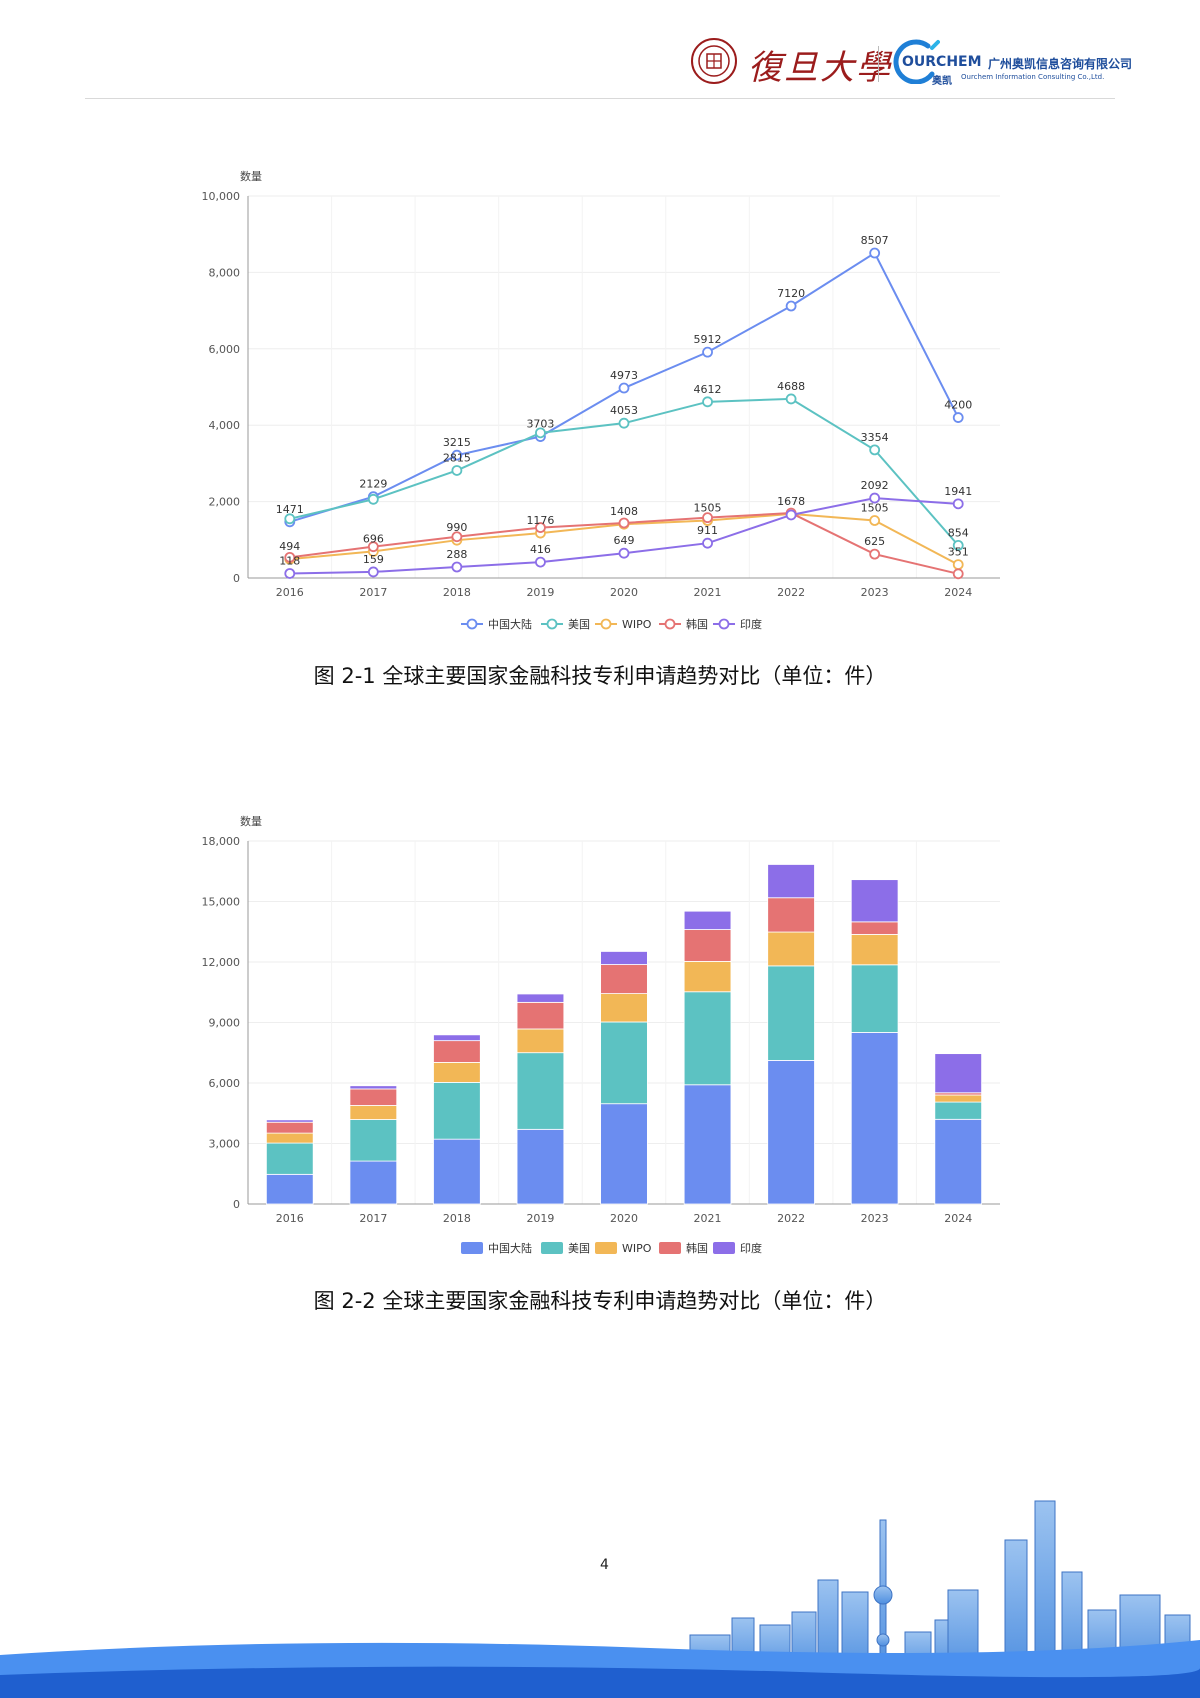 The width and height of the screenshot is (1200, 1698). Describe the element at coordinates (225, 1023) in the screenshot. I see `y-tick-label: 9,000` at that location.